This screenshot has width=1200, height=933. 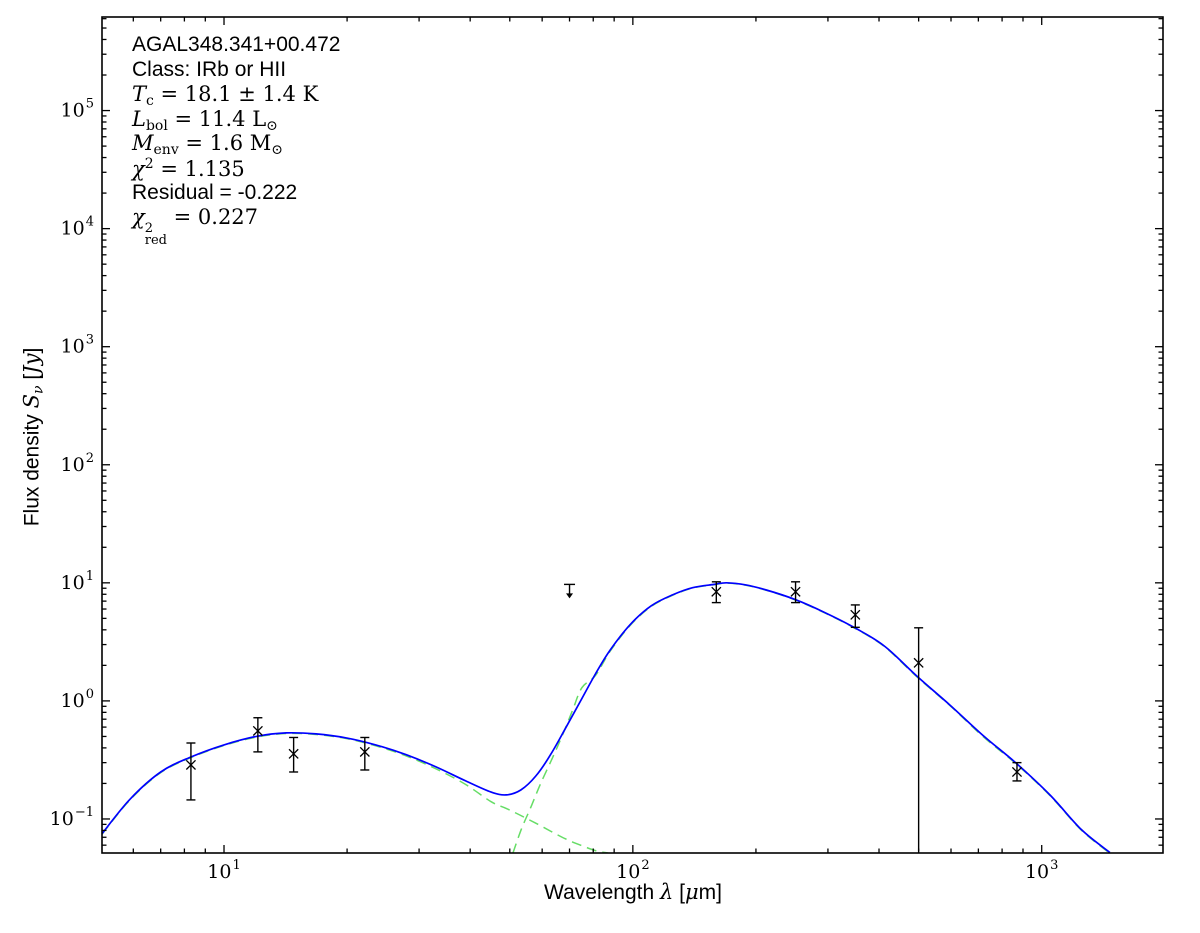 I want to click on tick-label: 10⁰, so click(x=77, y=699).